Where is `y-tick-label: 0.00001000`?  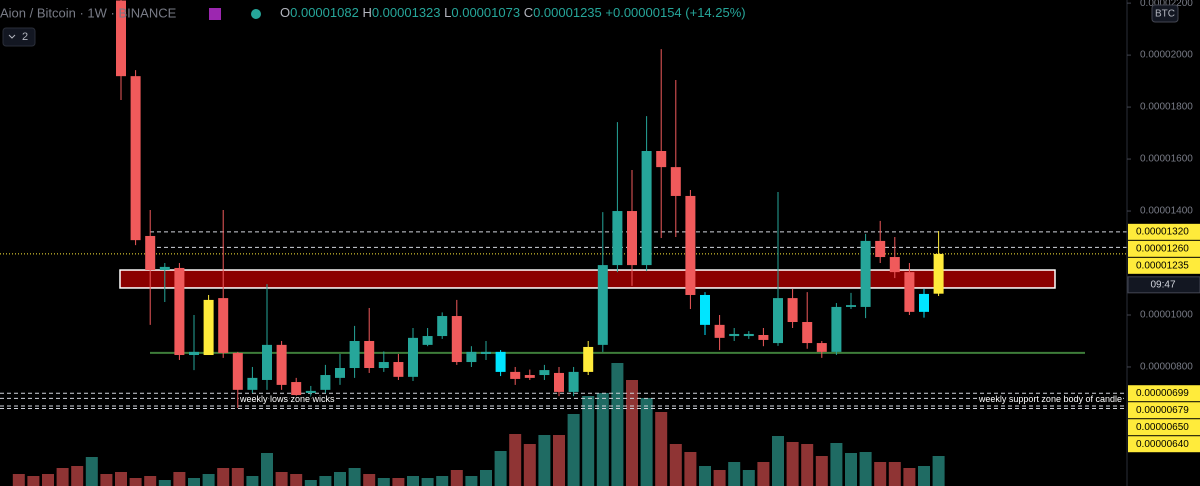
y-tick-label: 0.00001000 is located at coordinates (1166, 315).